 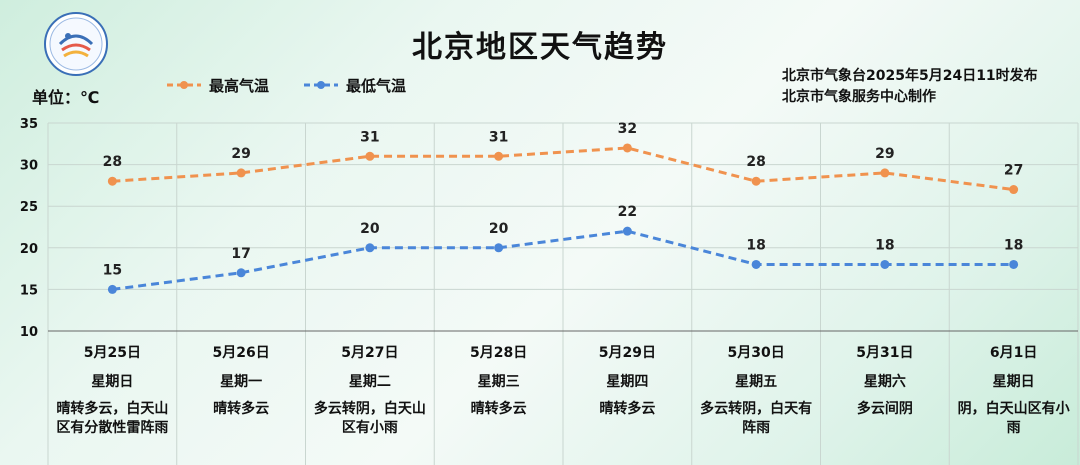 I want to click on weekday-label: 星期一, so click(x=241, y=382).